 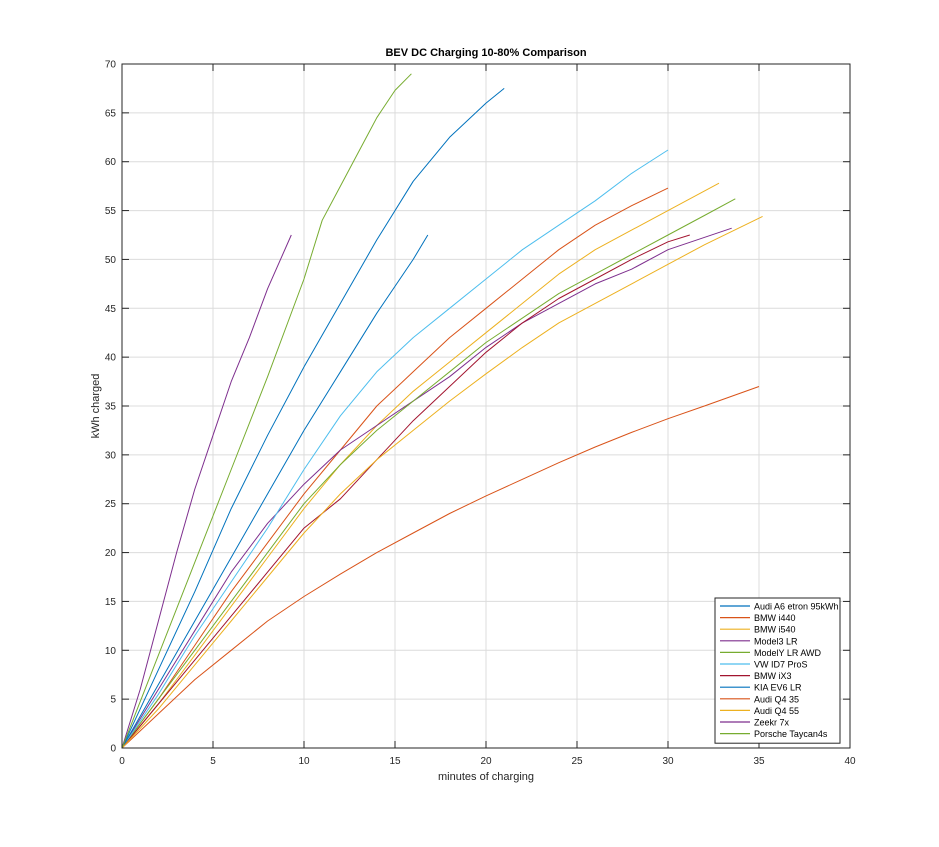 I want to click on legend-label: BMW i540, so click(x=775, y=630).